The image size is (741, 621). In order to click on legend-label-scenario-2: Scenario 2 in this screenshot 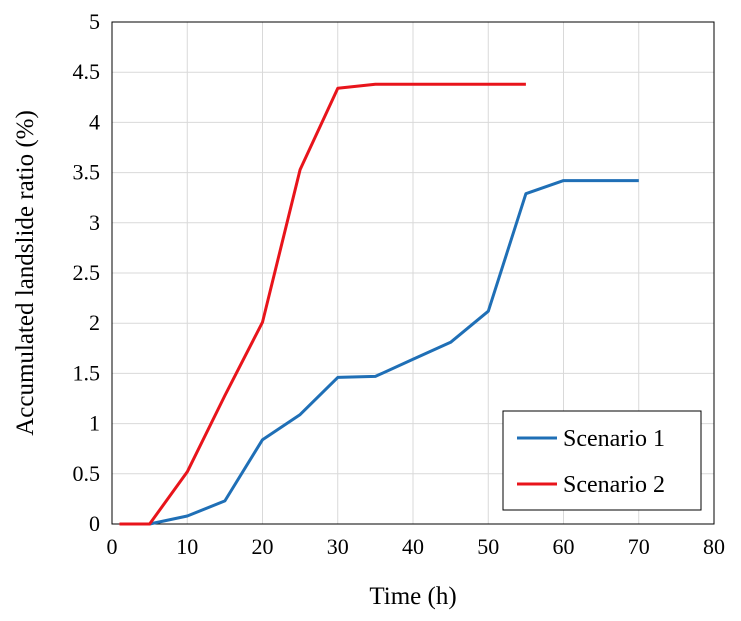, I will do `click(614, 485)`.